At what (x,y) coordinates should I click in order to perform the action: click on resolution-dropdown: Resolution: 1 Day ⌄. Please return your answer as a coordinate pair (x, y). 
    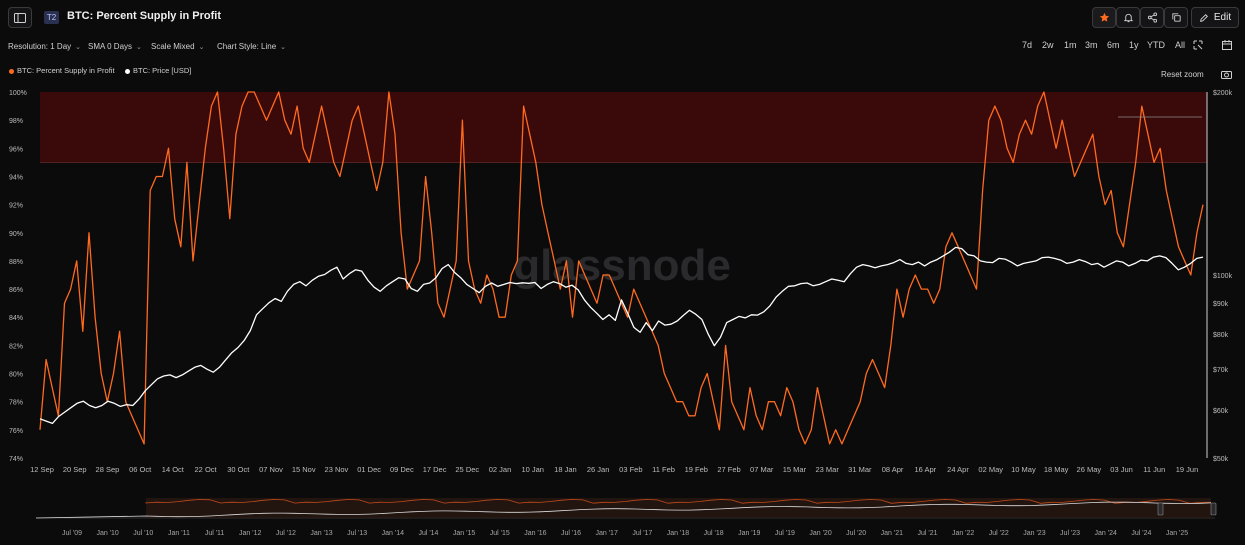
    Looking at the image, I should click on (44, 46).